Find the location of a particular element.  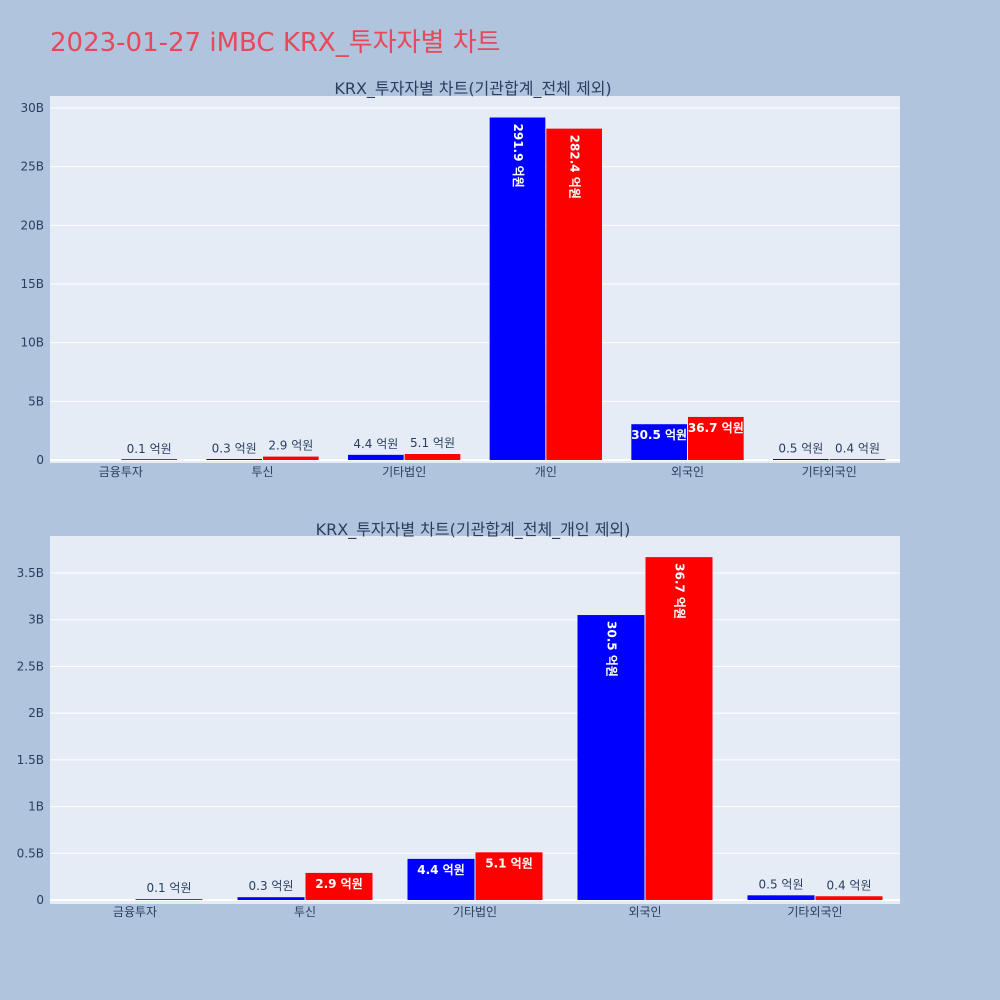

data-label: 291.9 억원 is located at coordinates (518, 156).